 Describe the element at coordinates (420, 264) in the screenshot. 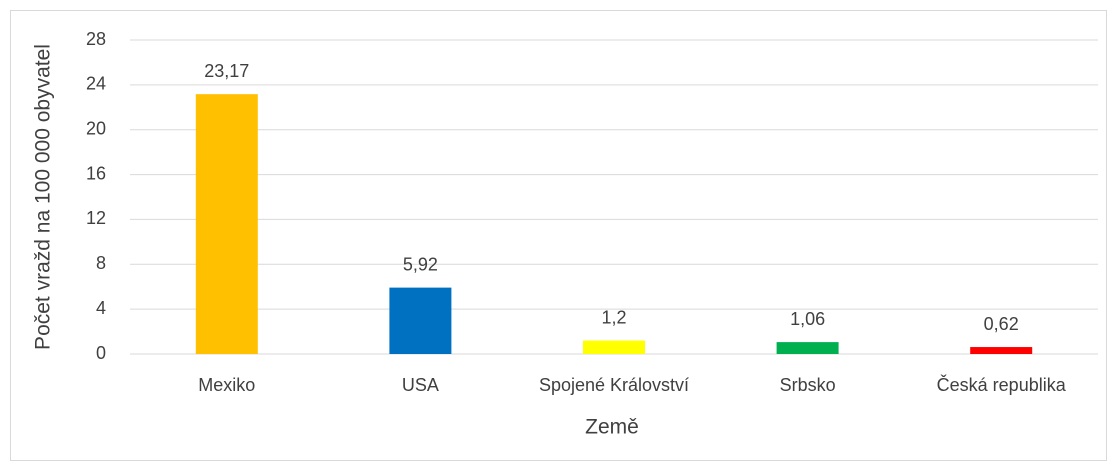

I see `value-label: 5,92` at that location.